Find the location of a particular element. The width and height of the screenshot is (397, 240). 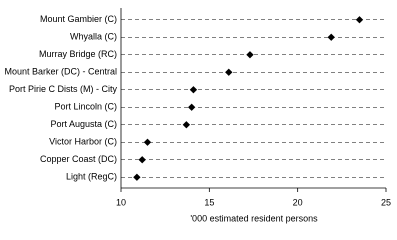

x-tick-label: 25 is located at coordinates (386, 202).